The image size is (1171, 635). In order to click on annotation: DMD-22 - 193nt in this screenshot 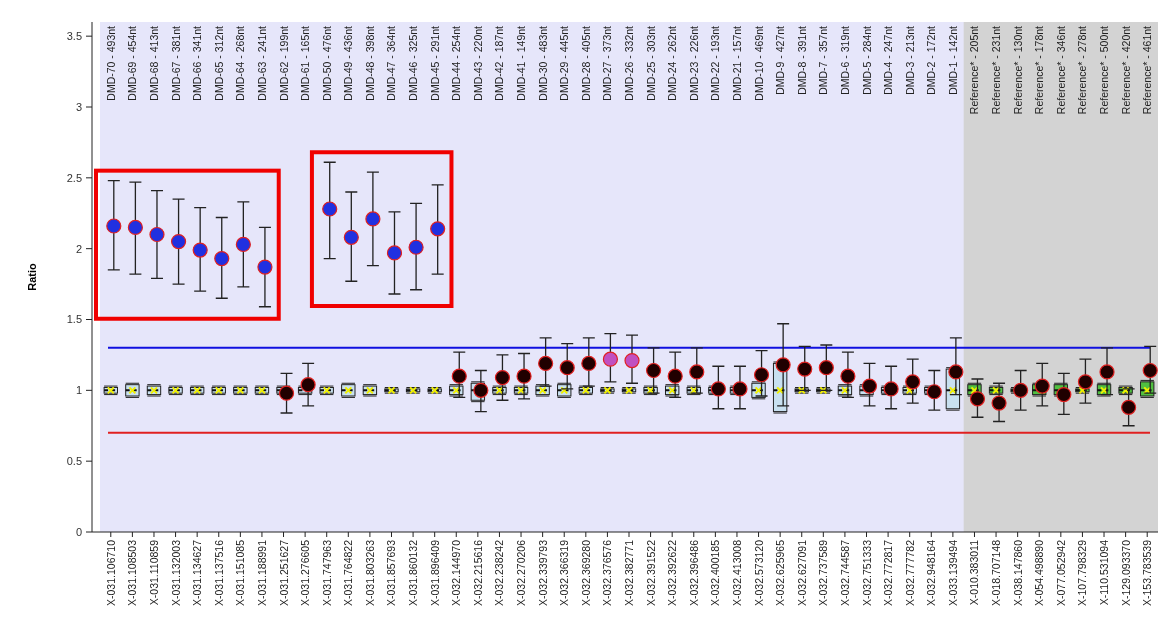, I will do `click(715, 63)`.